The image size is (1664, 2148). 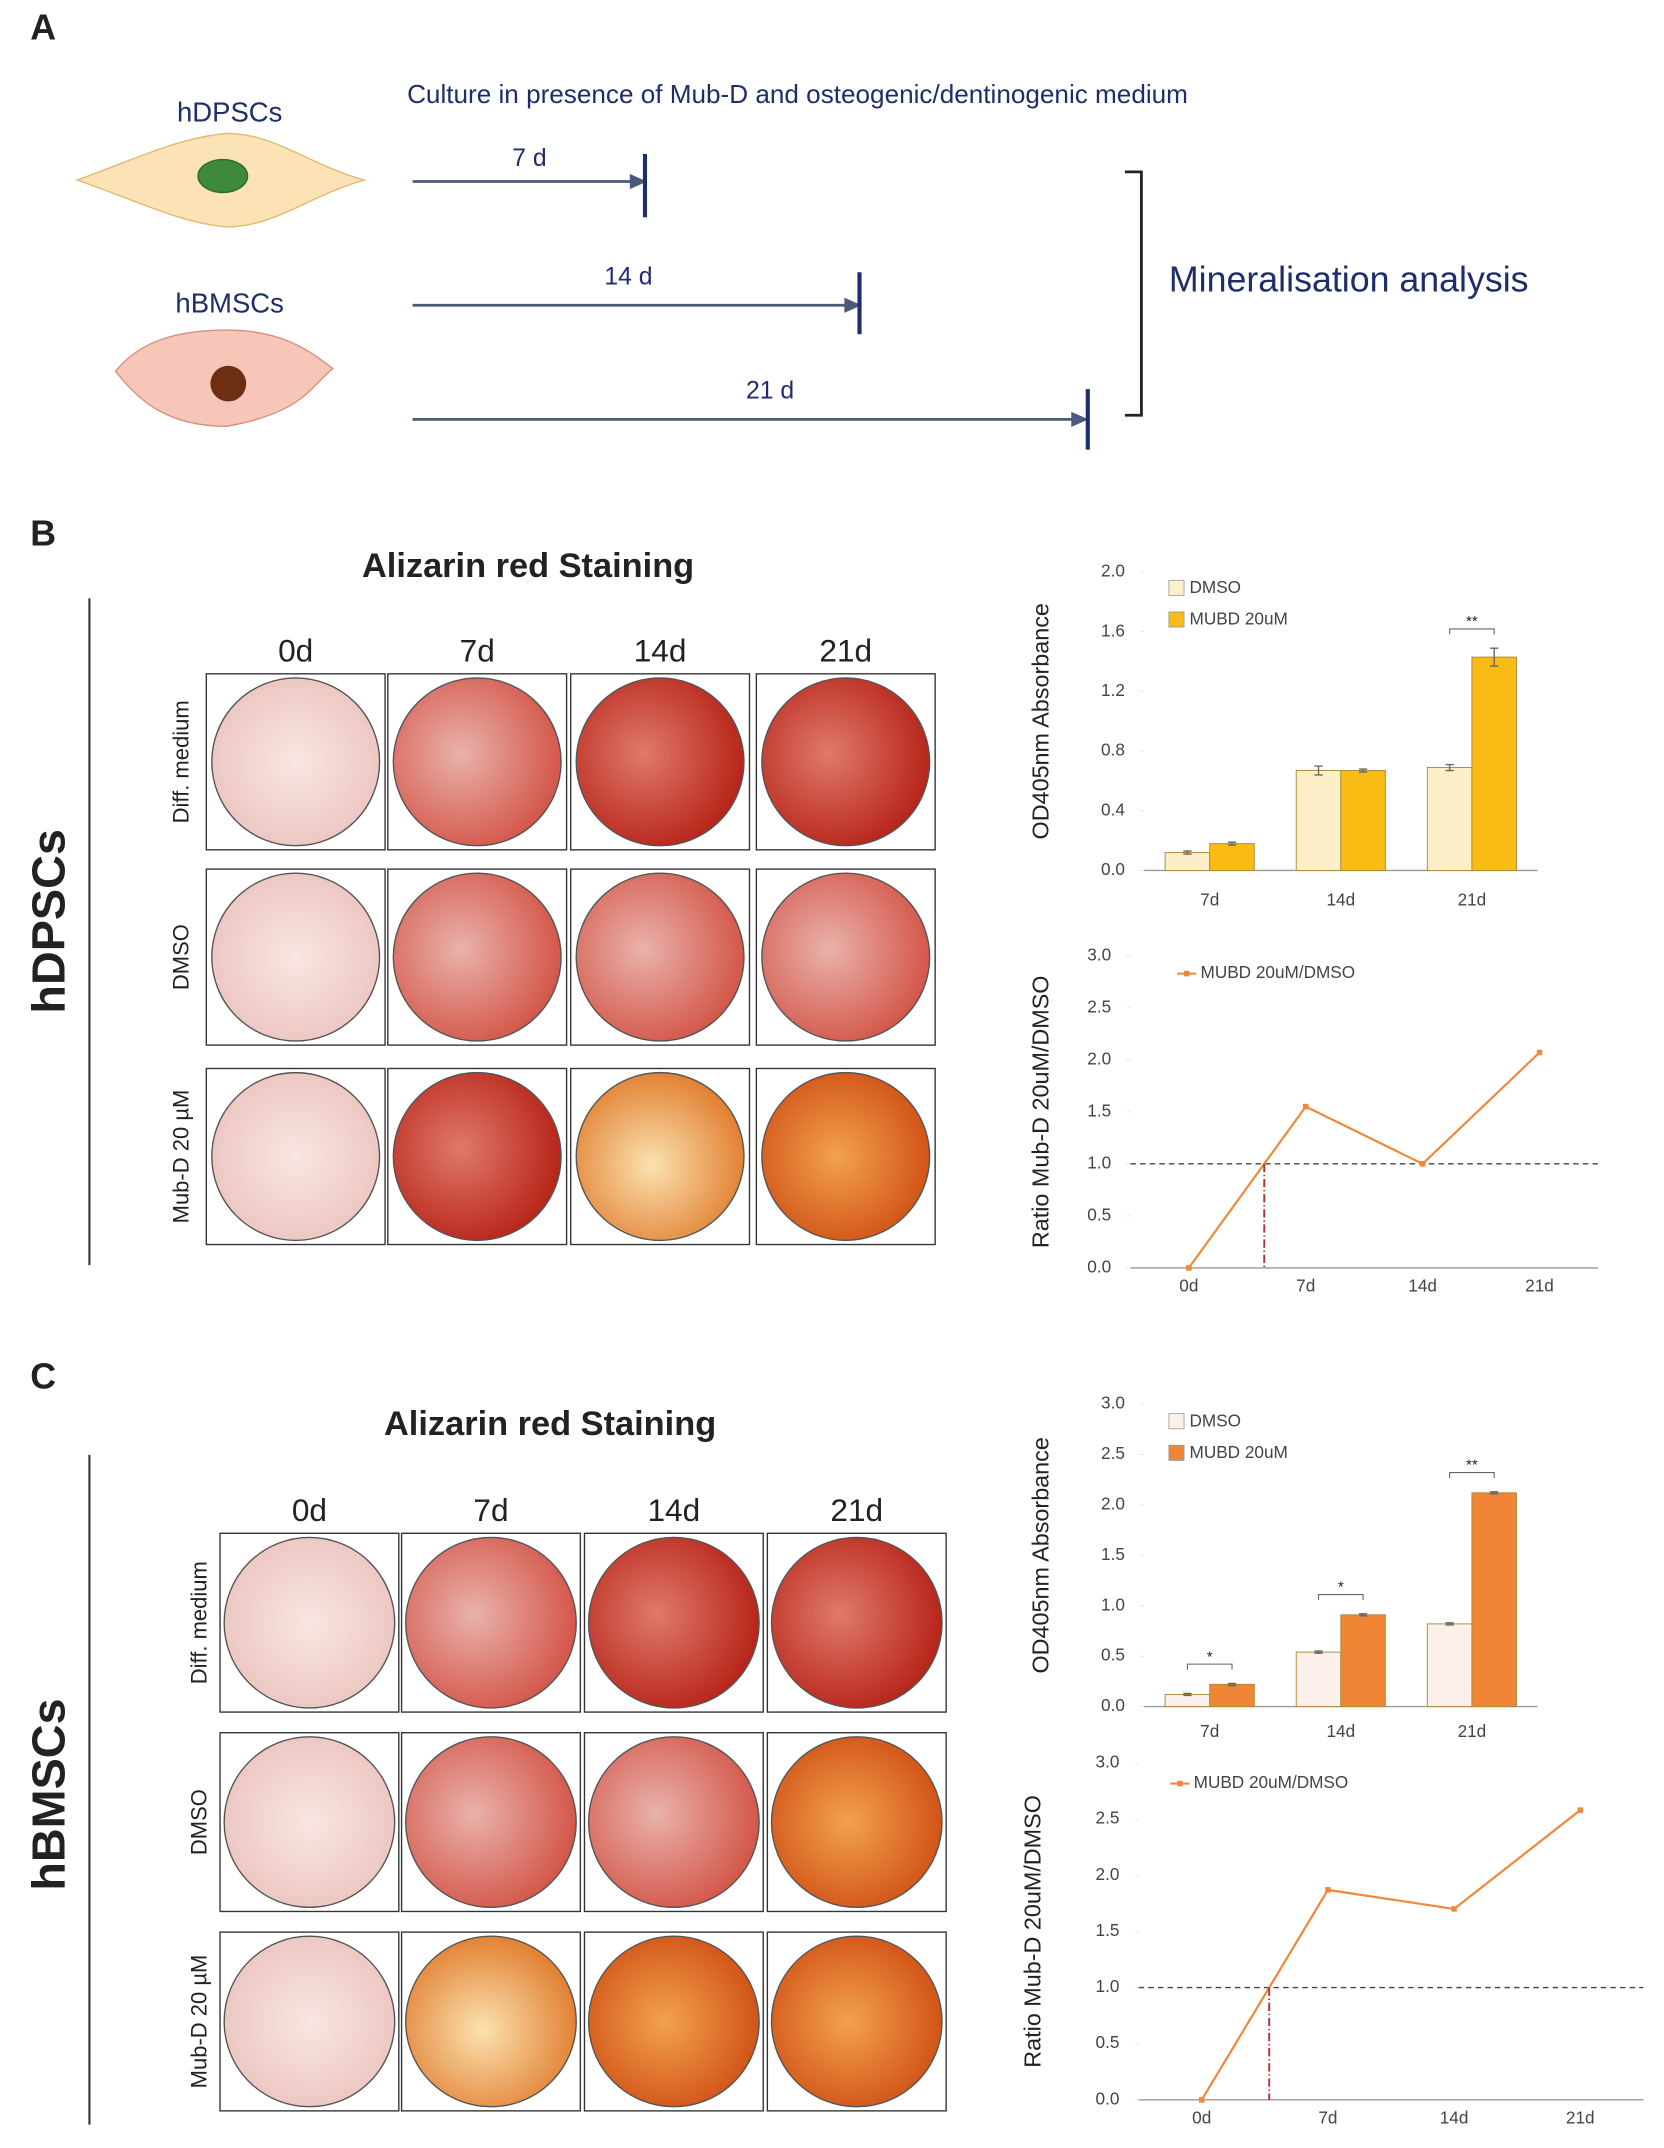 What do you see at coordinates (1341, 1587) in the screenshot?
I see `significance-label: *` at bounding box center [1341, 1587].